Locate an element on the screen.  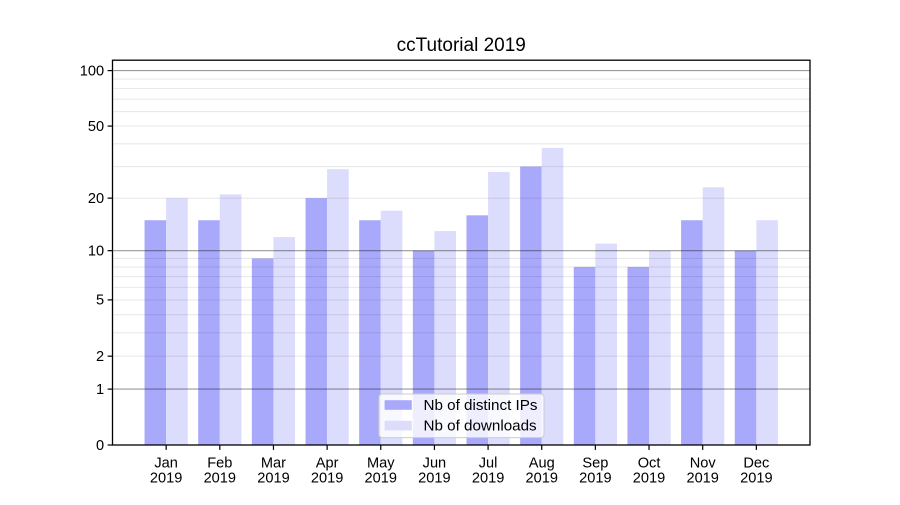
svg-text: Aug is located at coordinates (542, 463).